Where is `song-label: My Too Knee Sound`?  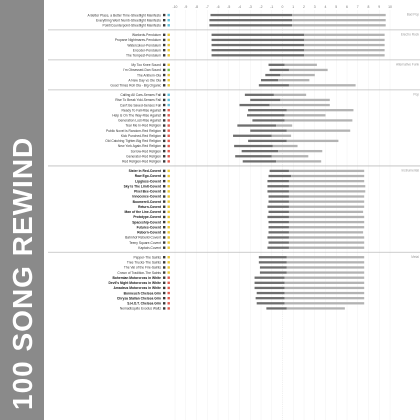
song-label: My Too Knee Sound is located at coordinates (146, 65).